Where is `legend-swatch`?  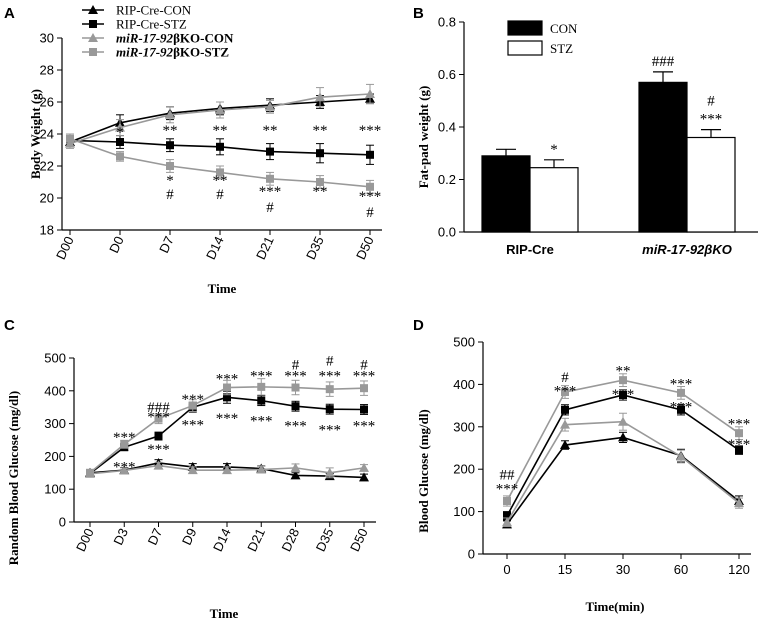
legend-swatch is located at coordinates (525, 48).